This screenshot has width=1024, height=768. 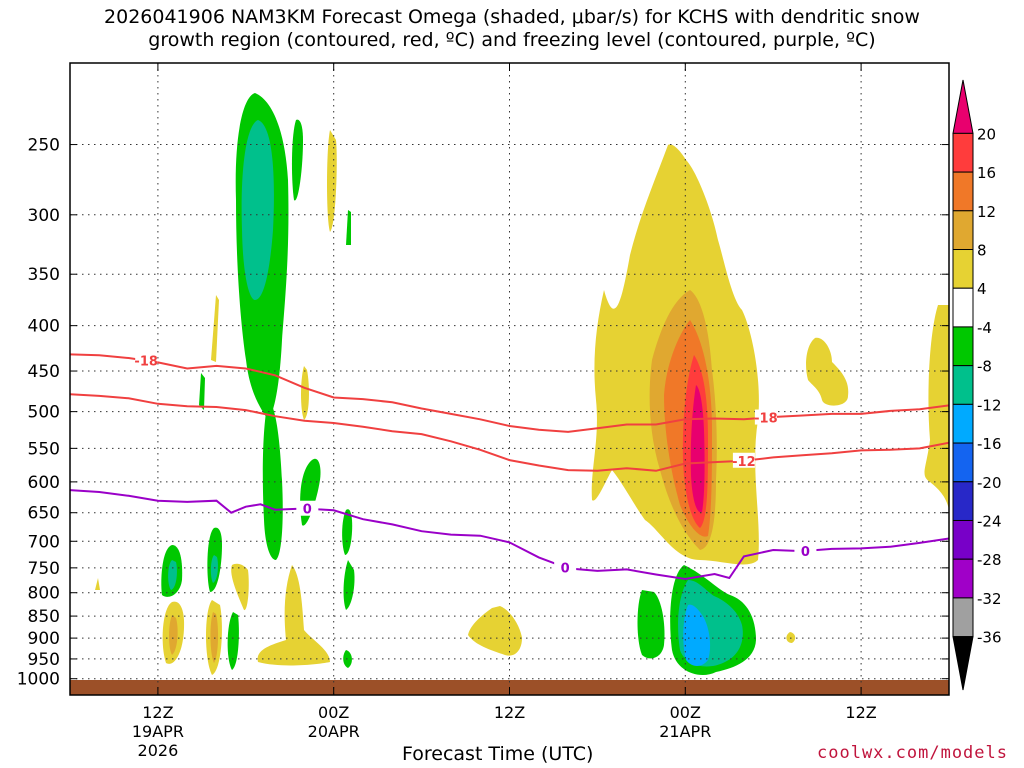 I want to click on y-tick-label: 300, so click(x=44, y=216).